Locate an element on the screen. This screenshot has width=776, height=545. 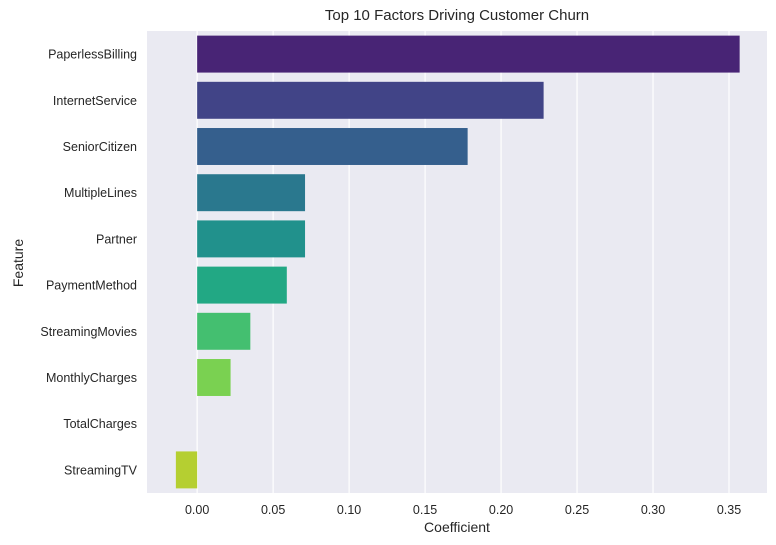
x-tick-label: 0.25 is located at coordinates (577, 510).